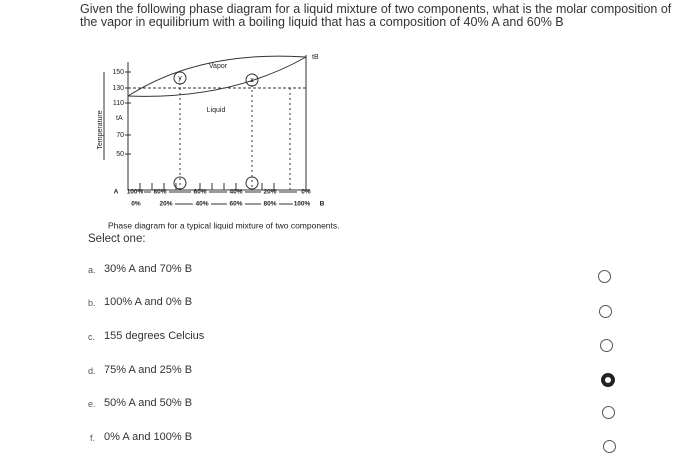  Describe the element at coordinates (148, 437) in the screenshot. I see `option-text: 0% A and 100% B` at that location.